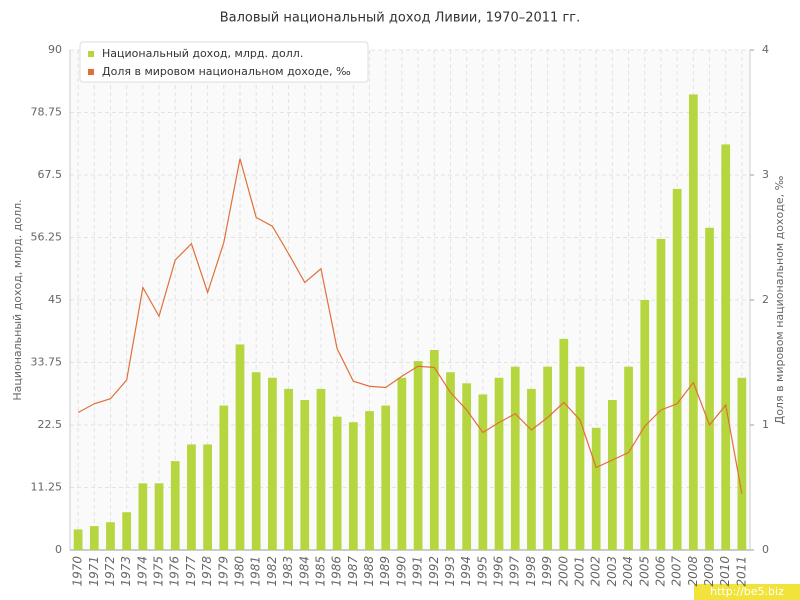 The image size is (800, 600). Describe the element at coordinates (55, 49) in the screenshot. I see `y-tick-label: 90` at that location.